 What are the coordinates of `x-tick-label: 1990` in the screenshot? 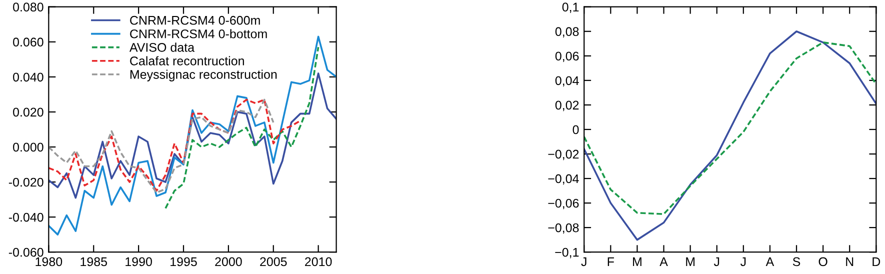 It's located at (139, 261).